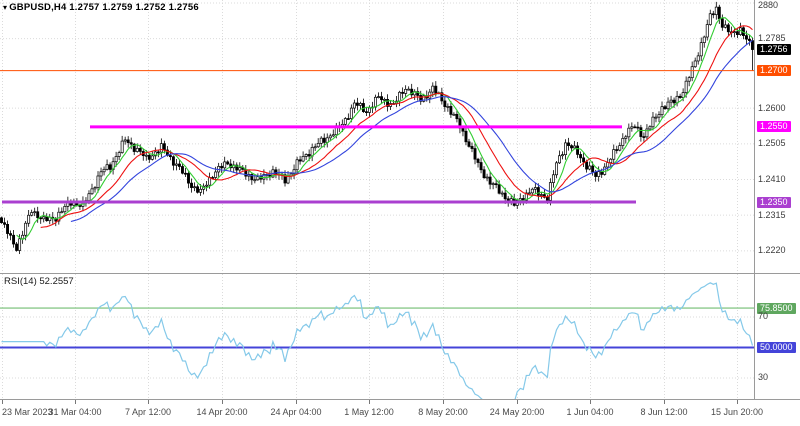  I want to click on time-axis-label: 23 Mar 2023, so click(27, 412).